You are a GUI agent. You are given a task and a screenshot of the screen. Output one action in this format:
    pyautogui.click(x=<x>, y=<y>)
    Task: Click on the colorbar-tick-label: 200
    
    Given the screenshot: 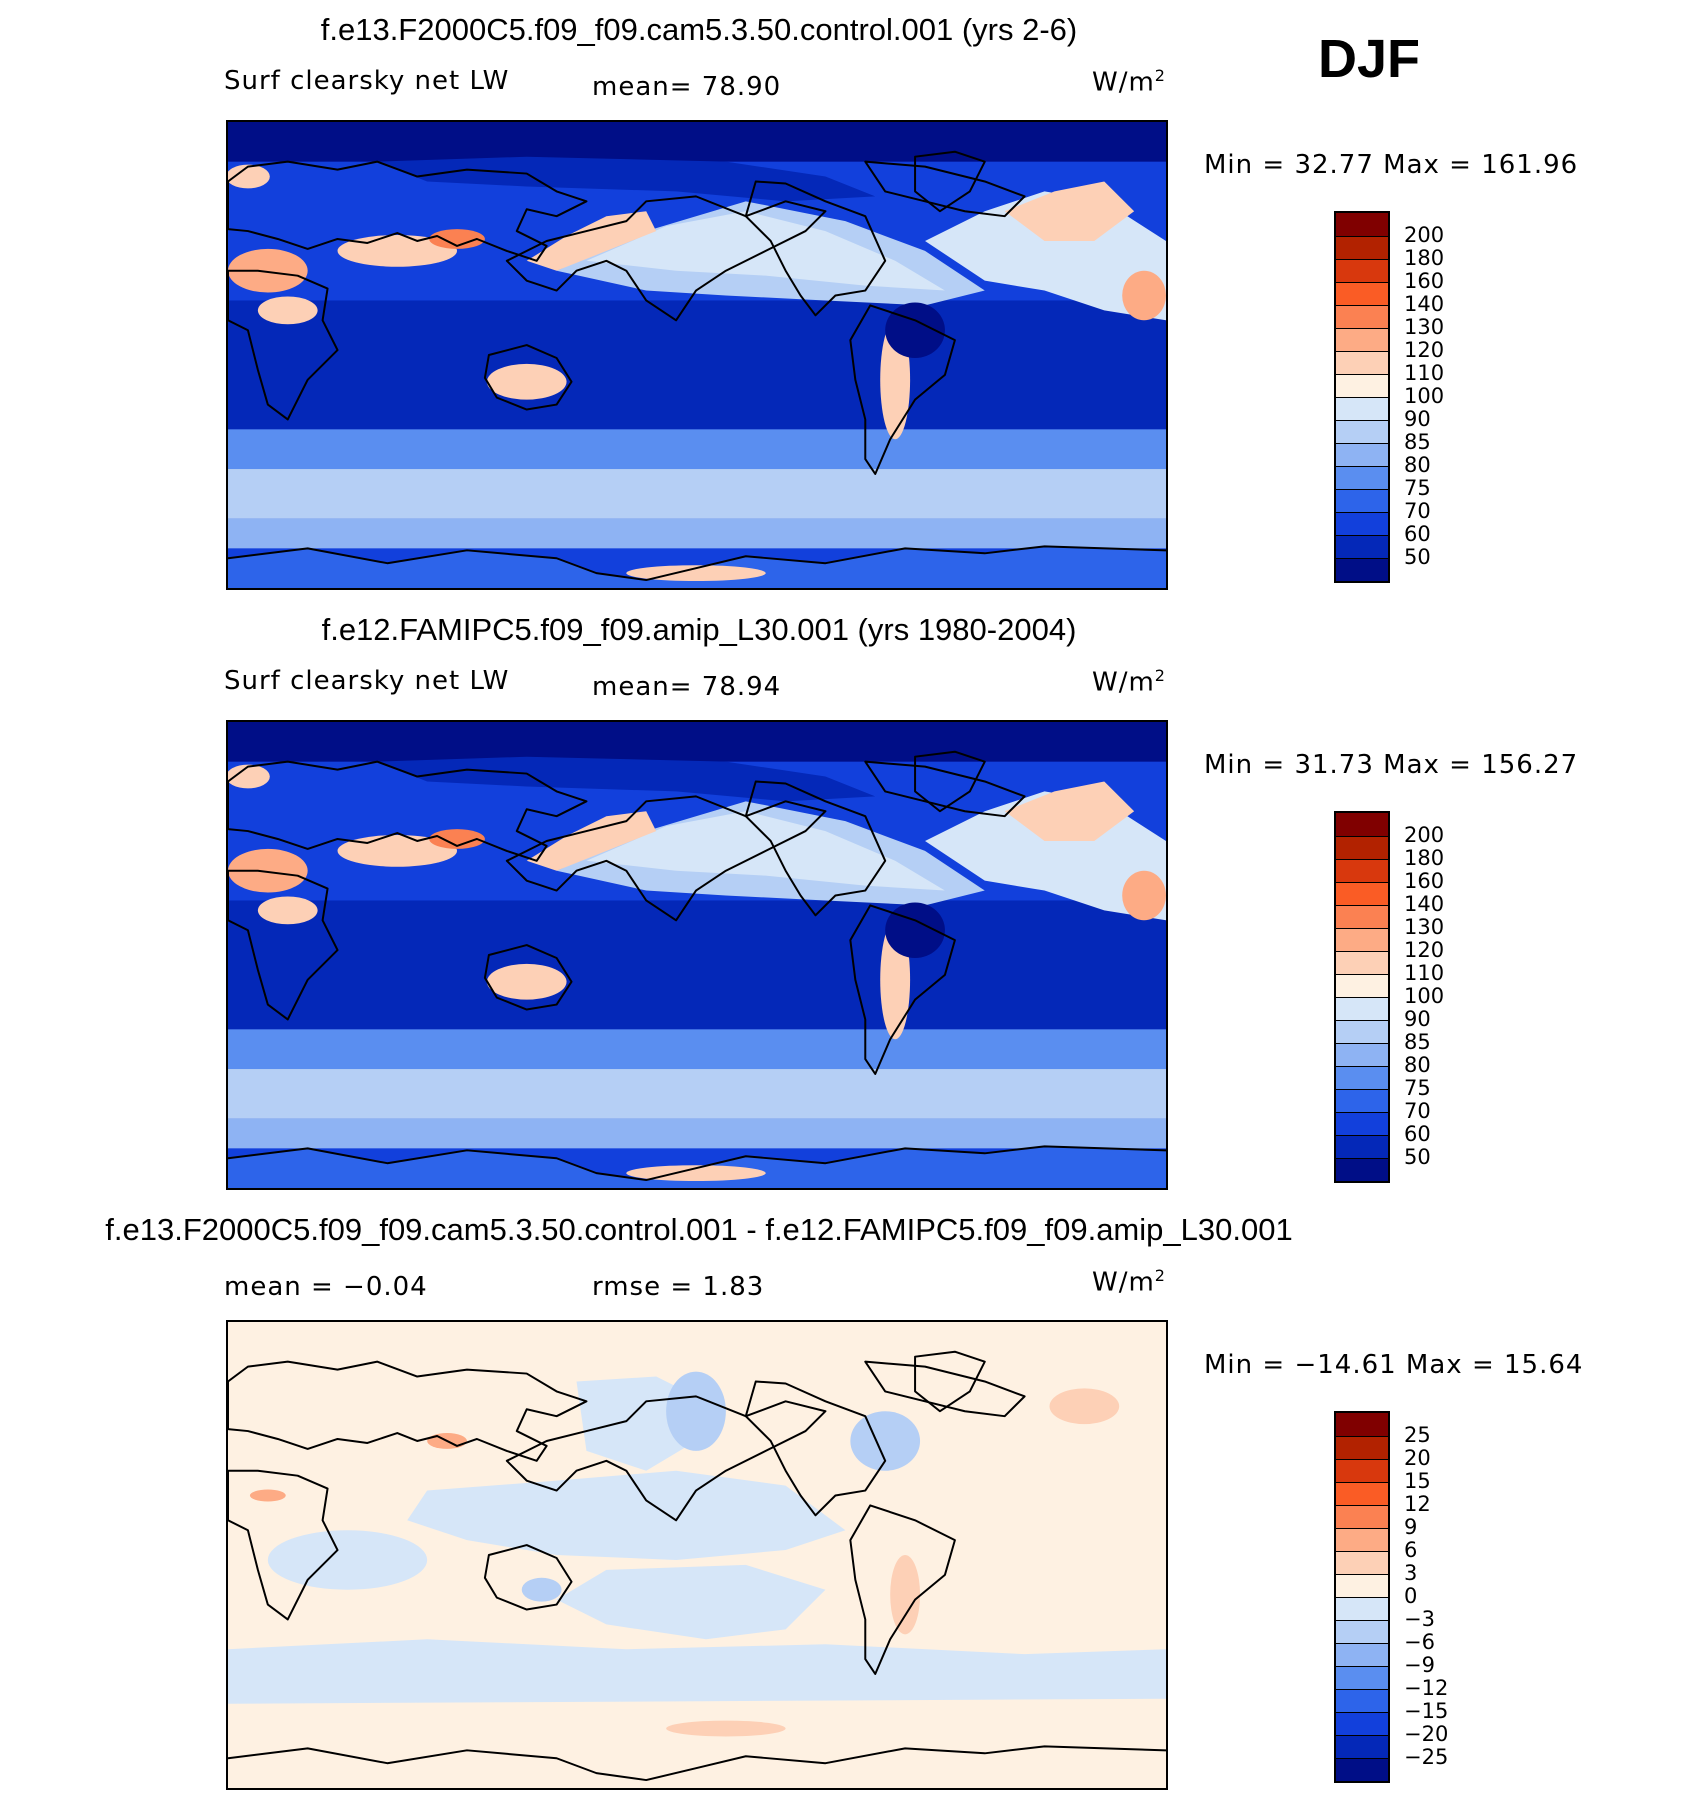 What is the action you would take?
    pyautogui.click(x=1424, y=235)
    